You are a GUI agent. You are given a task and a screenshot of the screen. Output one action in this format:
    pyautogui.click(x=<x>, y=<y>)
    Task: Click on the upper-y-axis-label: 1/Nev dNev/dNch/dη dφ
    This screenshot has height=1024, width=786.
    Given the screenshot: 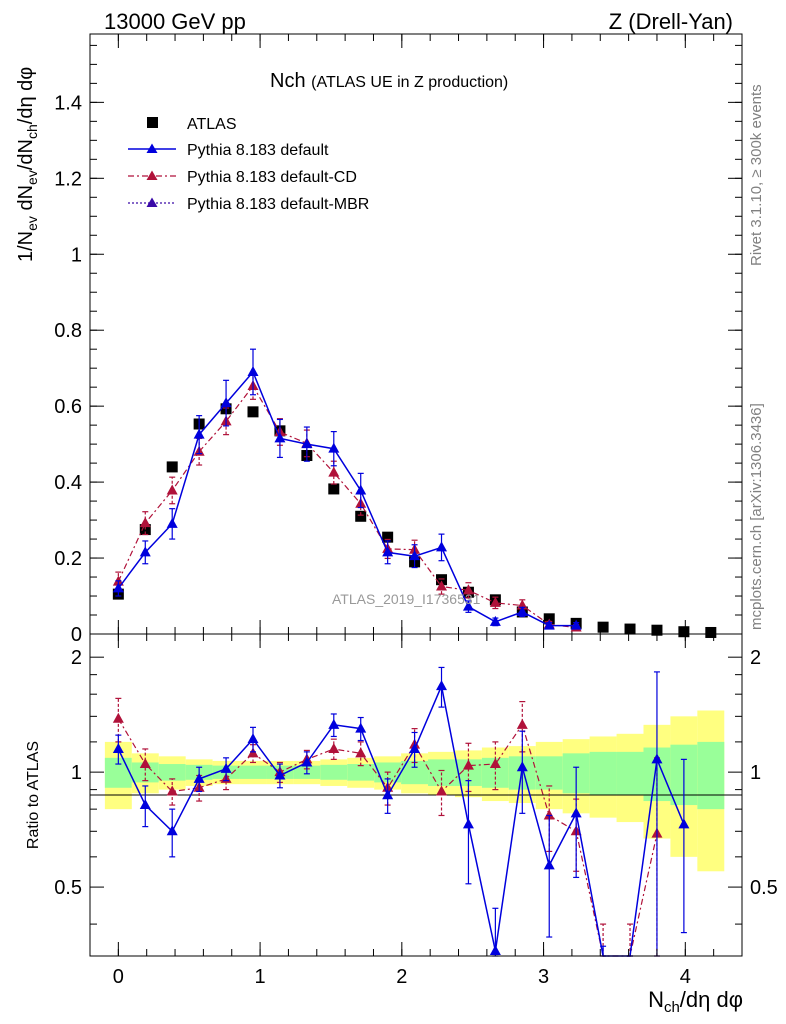 What is the action you would take?
    pyautogui.click(x=27, y=164)
    